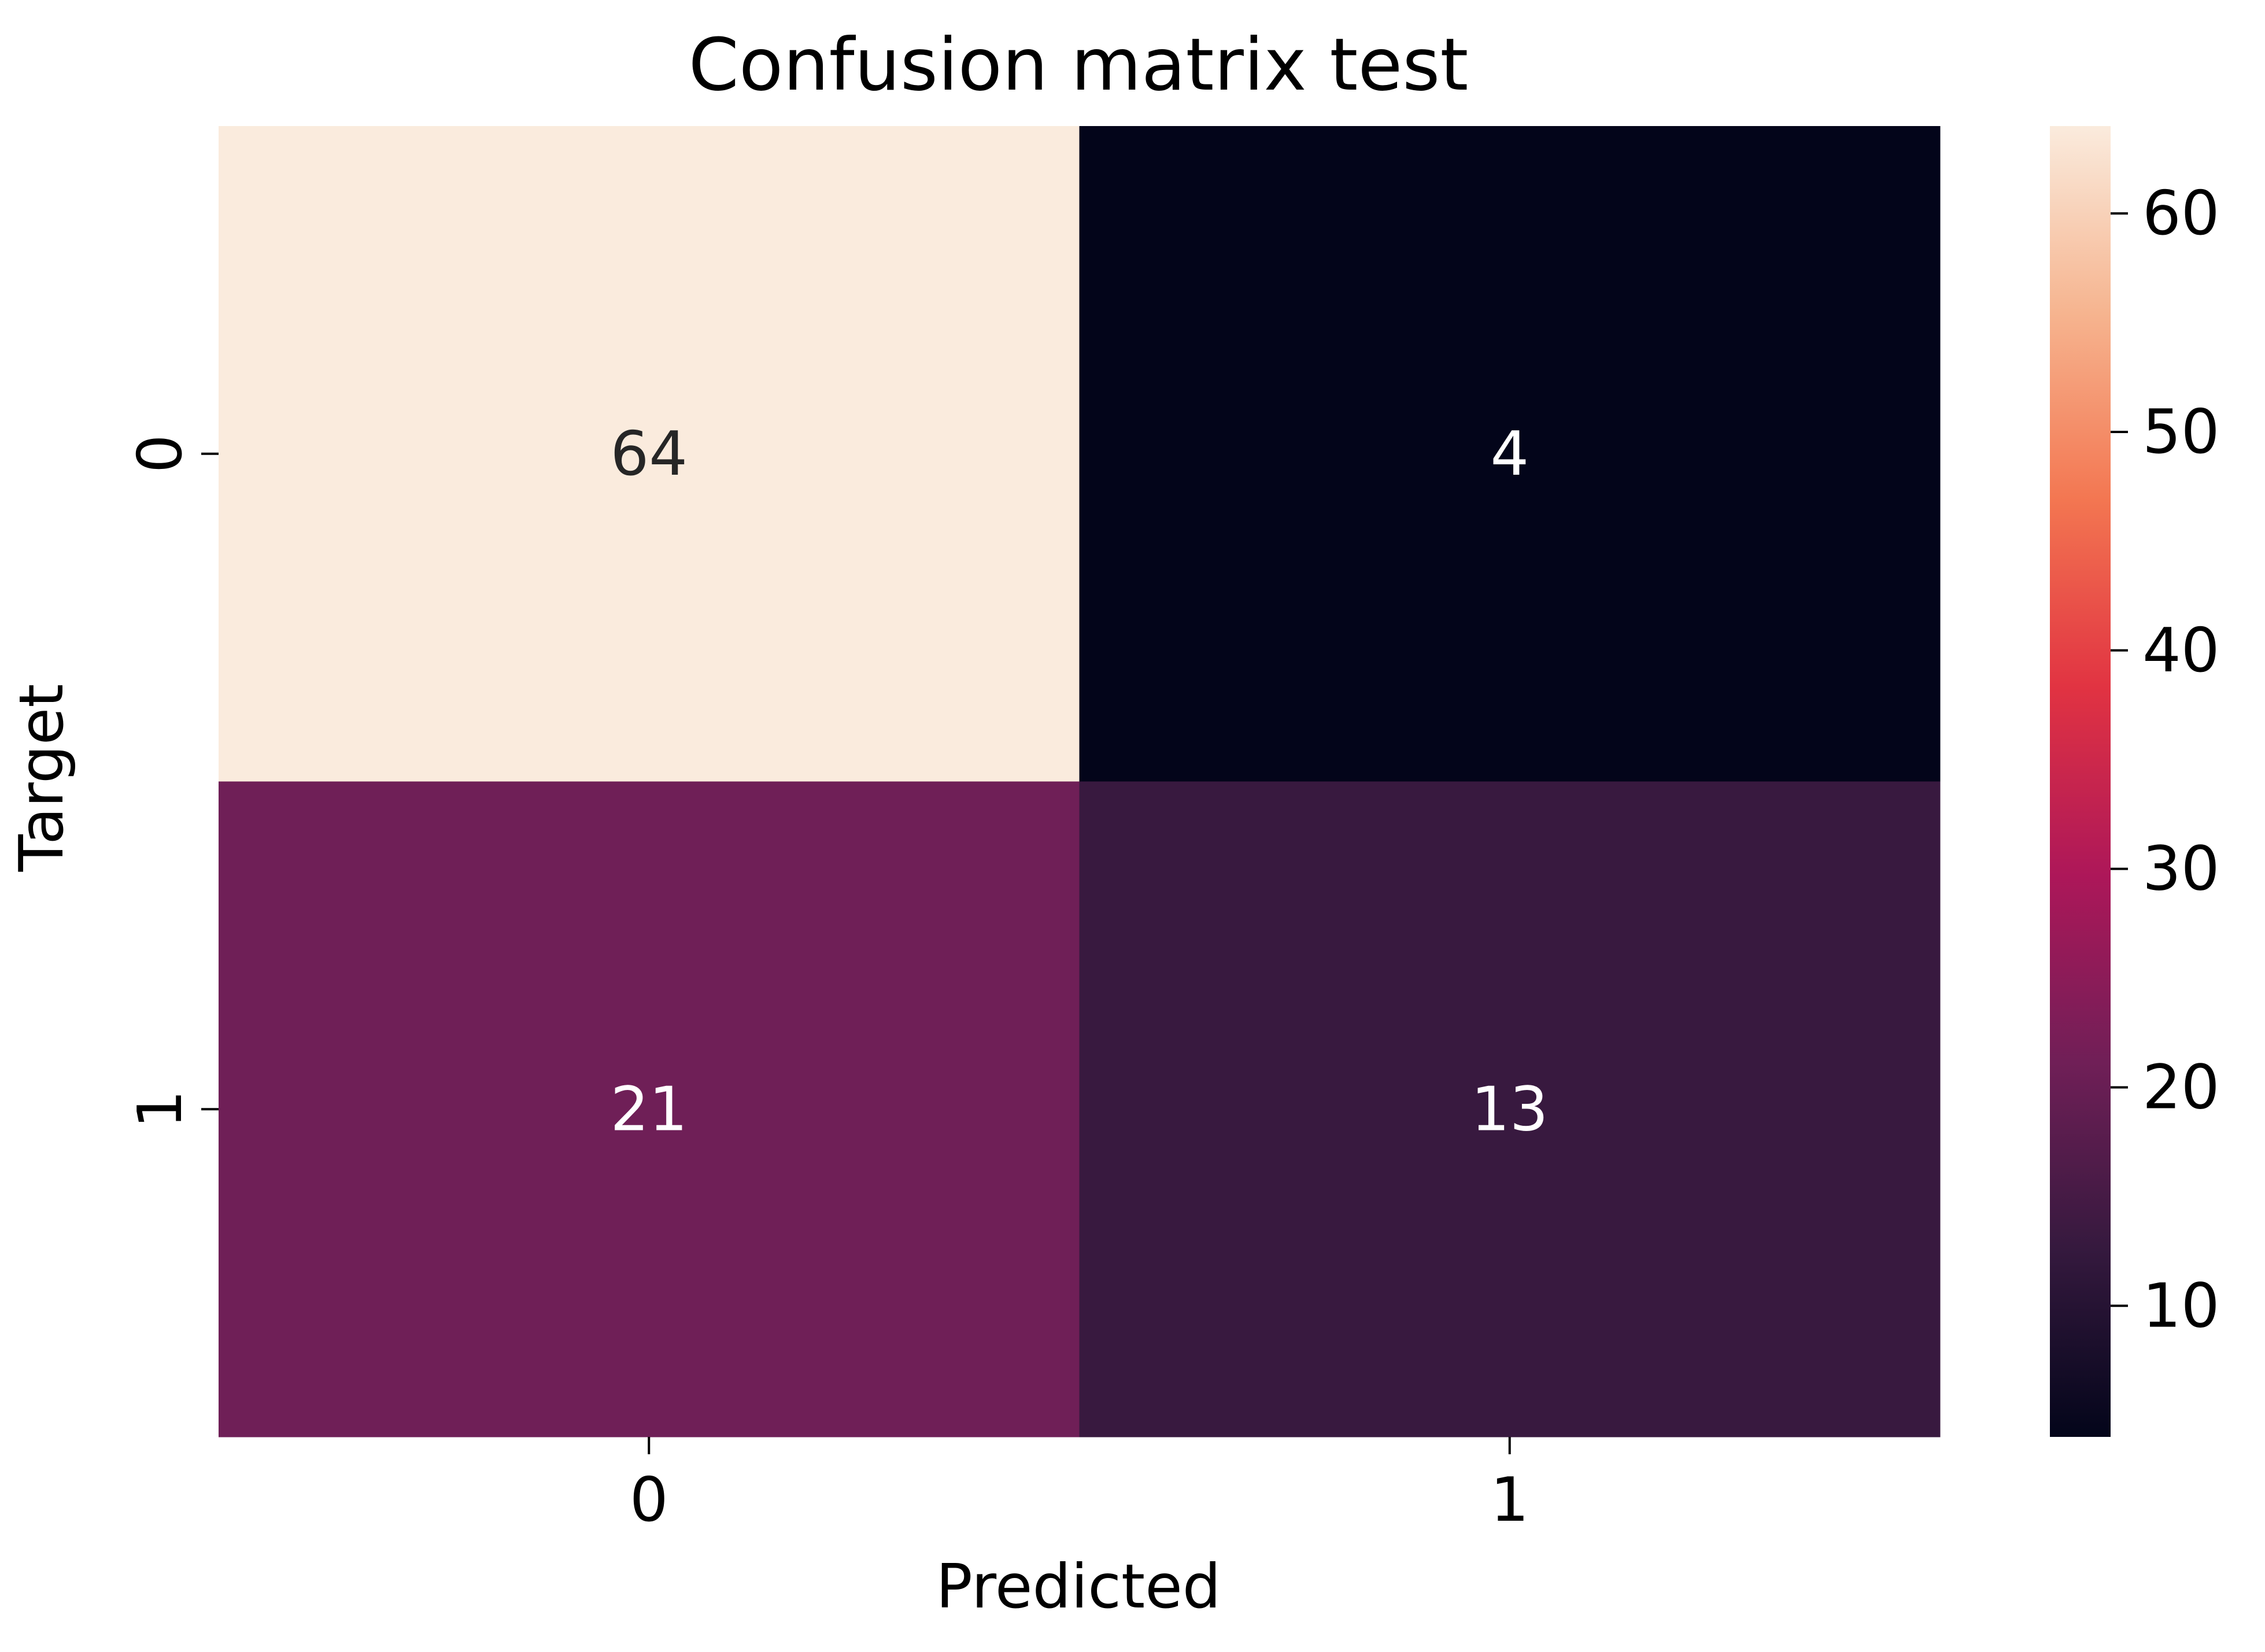 The width and height of the screenshot is (2265, 1652). What do you see at coordinates (2181, 213) in the screenshot?
I see `colorbar-tick-label-5: 60` at bounding box center [2181, 213].